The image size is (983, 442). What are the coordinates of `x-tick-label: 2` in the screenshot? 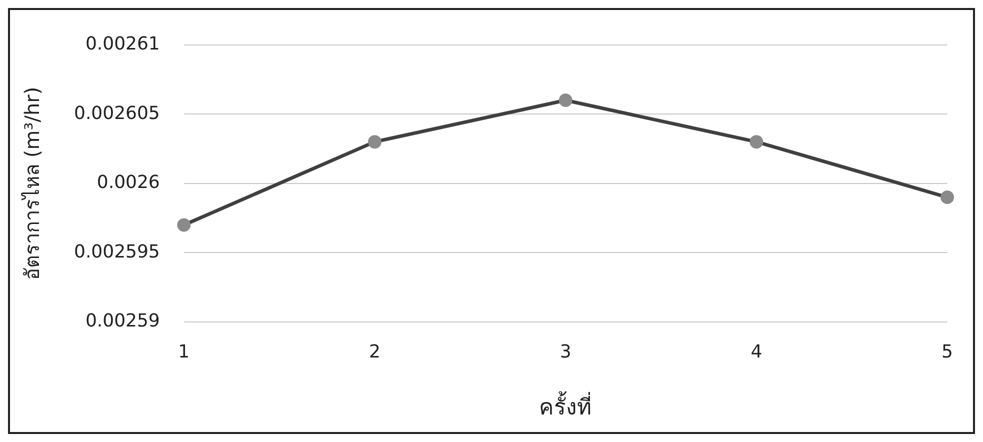 It's located at (374, 351).